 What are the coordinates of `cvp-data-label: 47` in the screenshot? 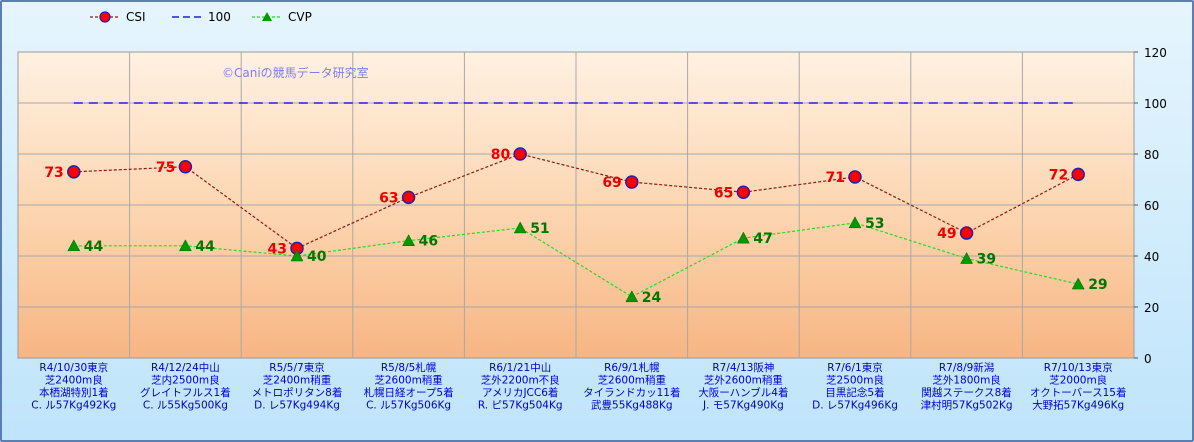 It's located at (762, 239).